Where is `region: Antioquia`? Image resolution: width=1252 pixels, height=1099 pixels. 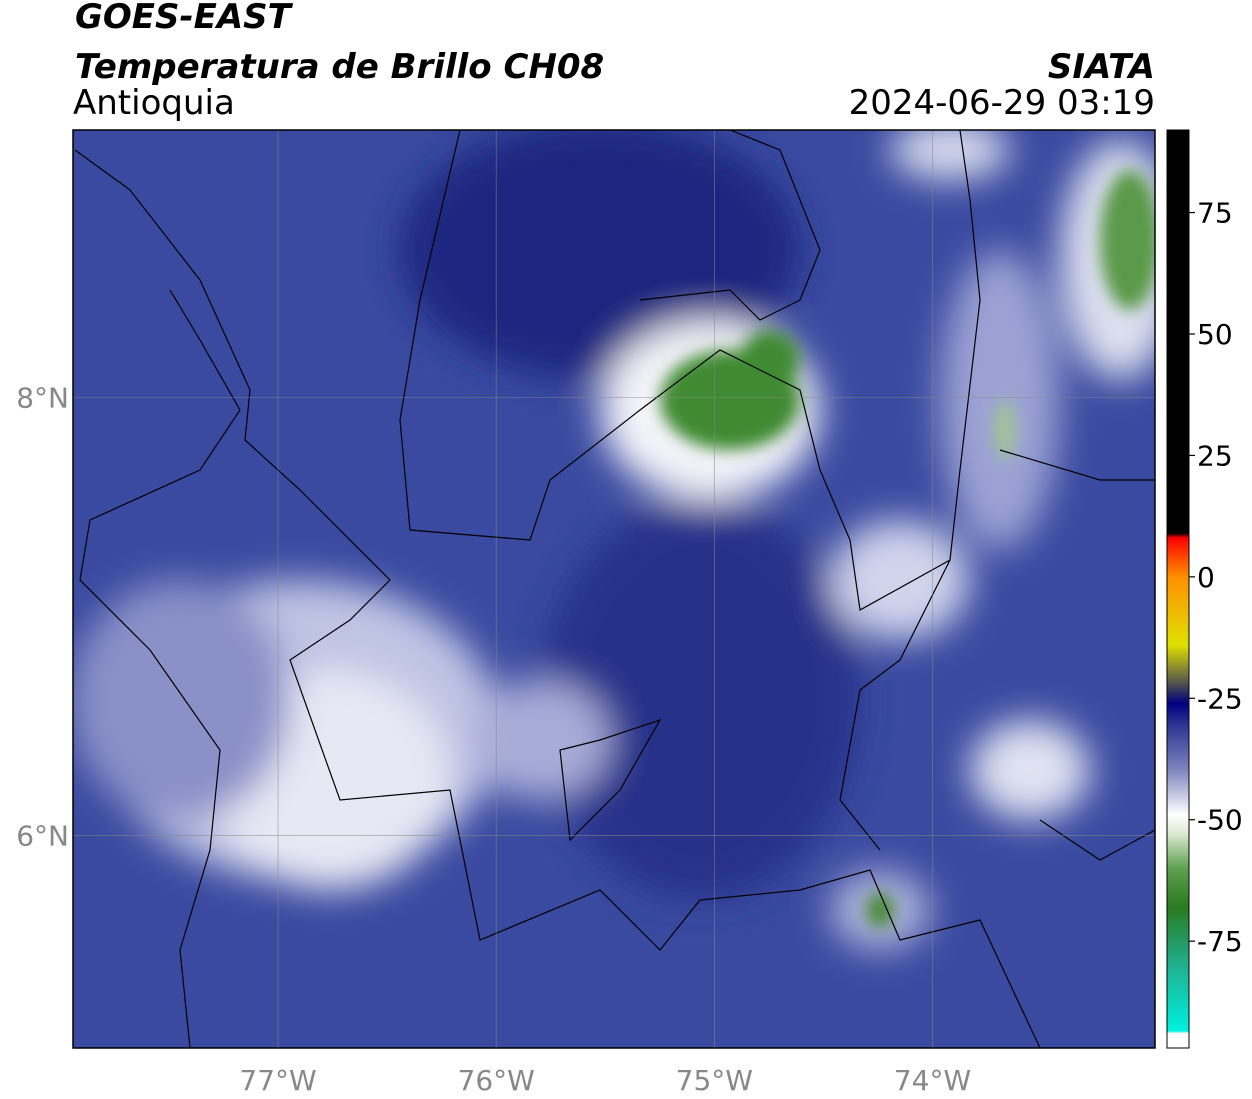 region: Antioquia is located at coordinates (154, 103).